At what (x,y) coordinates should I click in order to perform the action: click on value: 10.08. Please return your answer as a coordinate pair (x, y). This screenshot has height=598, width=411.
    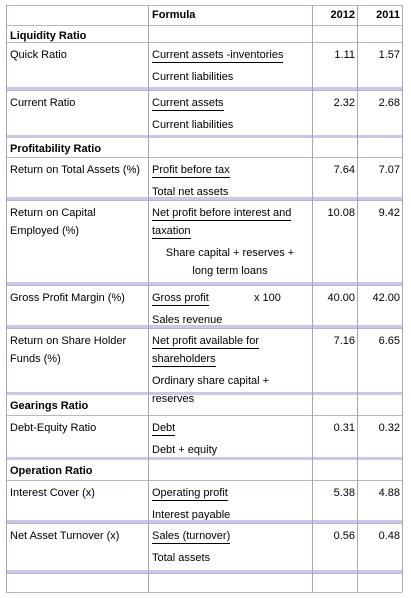
    Looking at the image, I should click on (341, 213).